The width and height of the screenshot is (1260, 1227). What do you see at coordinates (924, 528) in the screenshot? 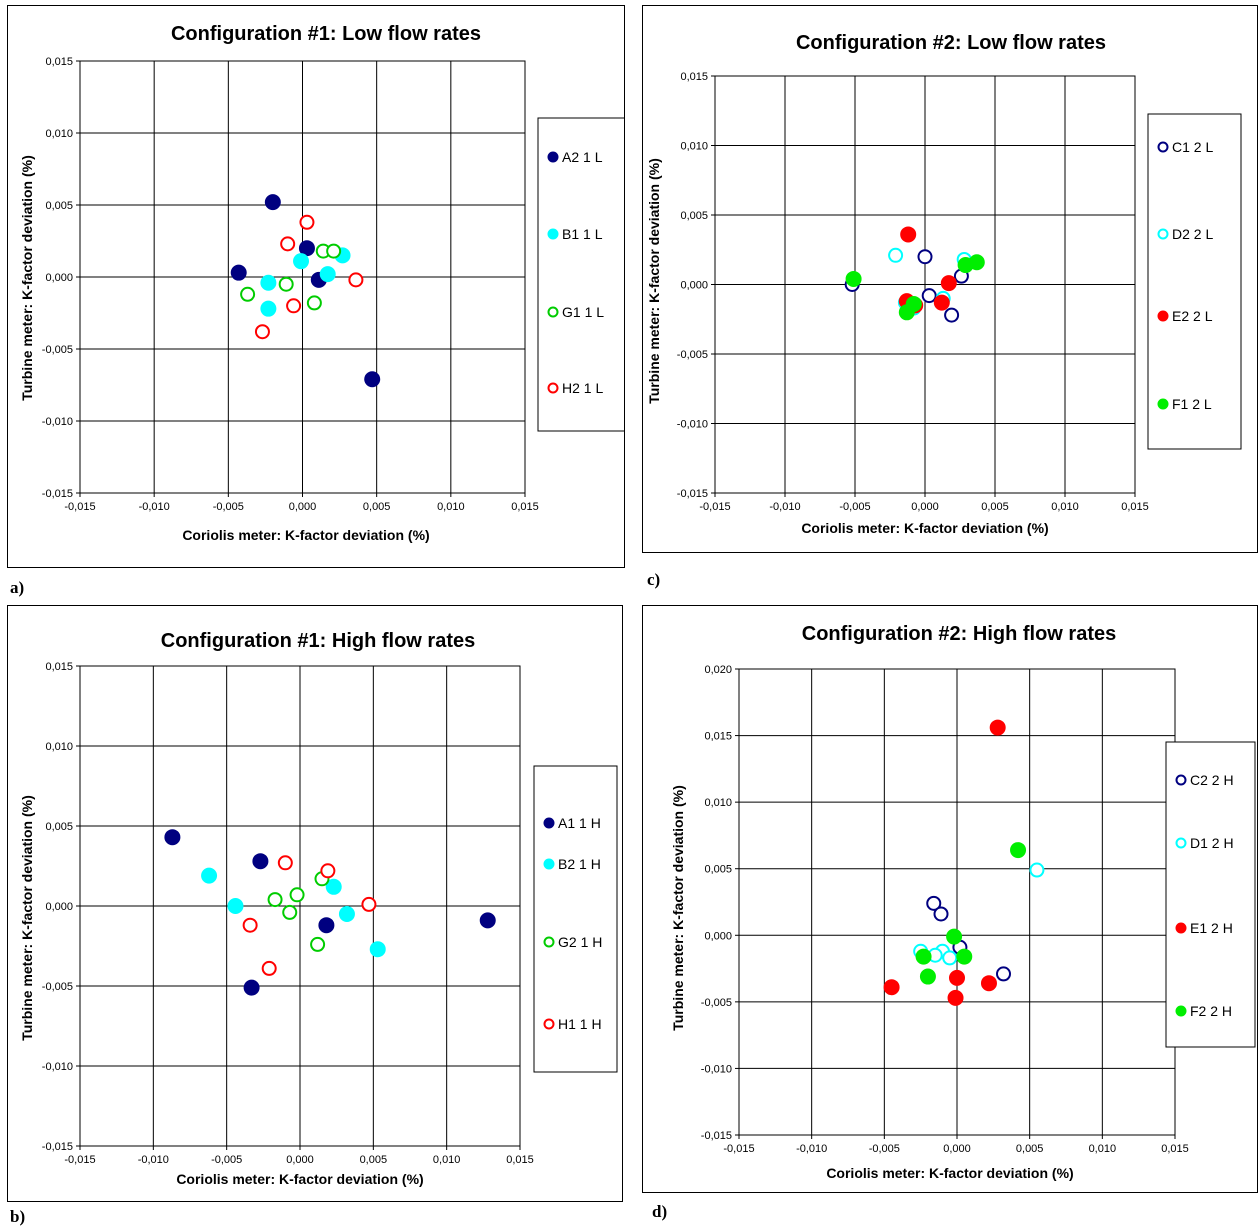
I see `x-axis-label: Coriolis meter: K-factor deviation (%)` at bounding box center [924, 528].